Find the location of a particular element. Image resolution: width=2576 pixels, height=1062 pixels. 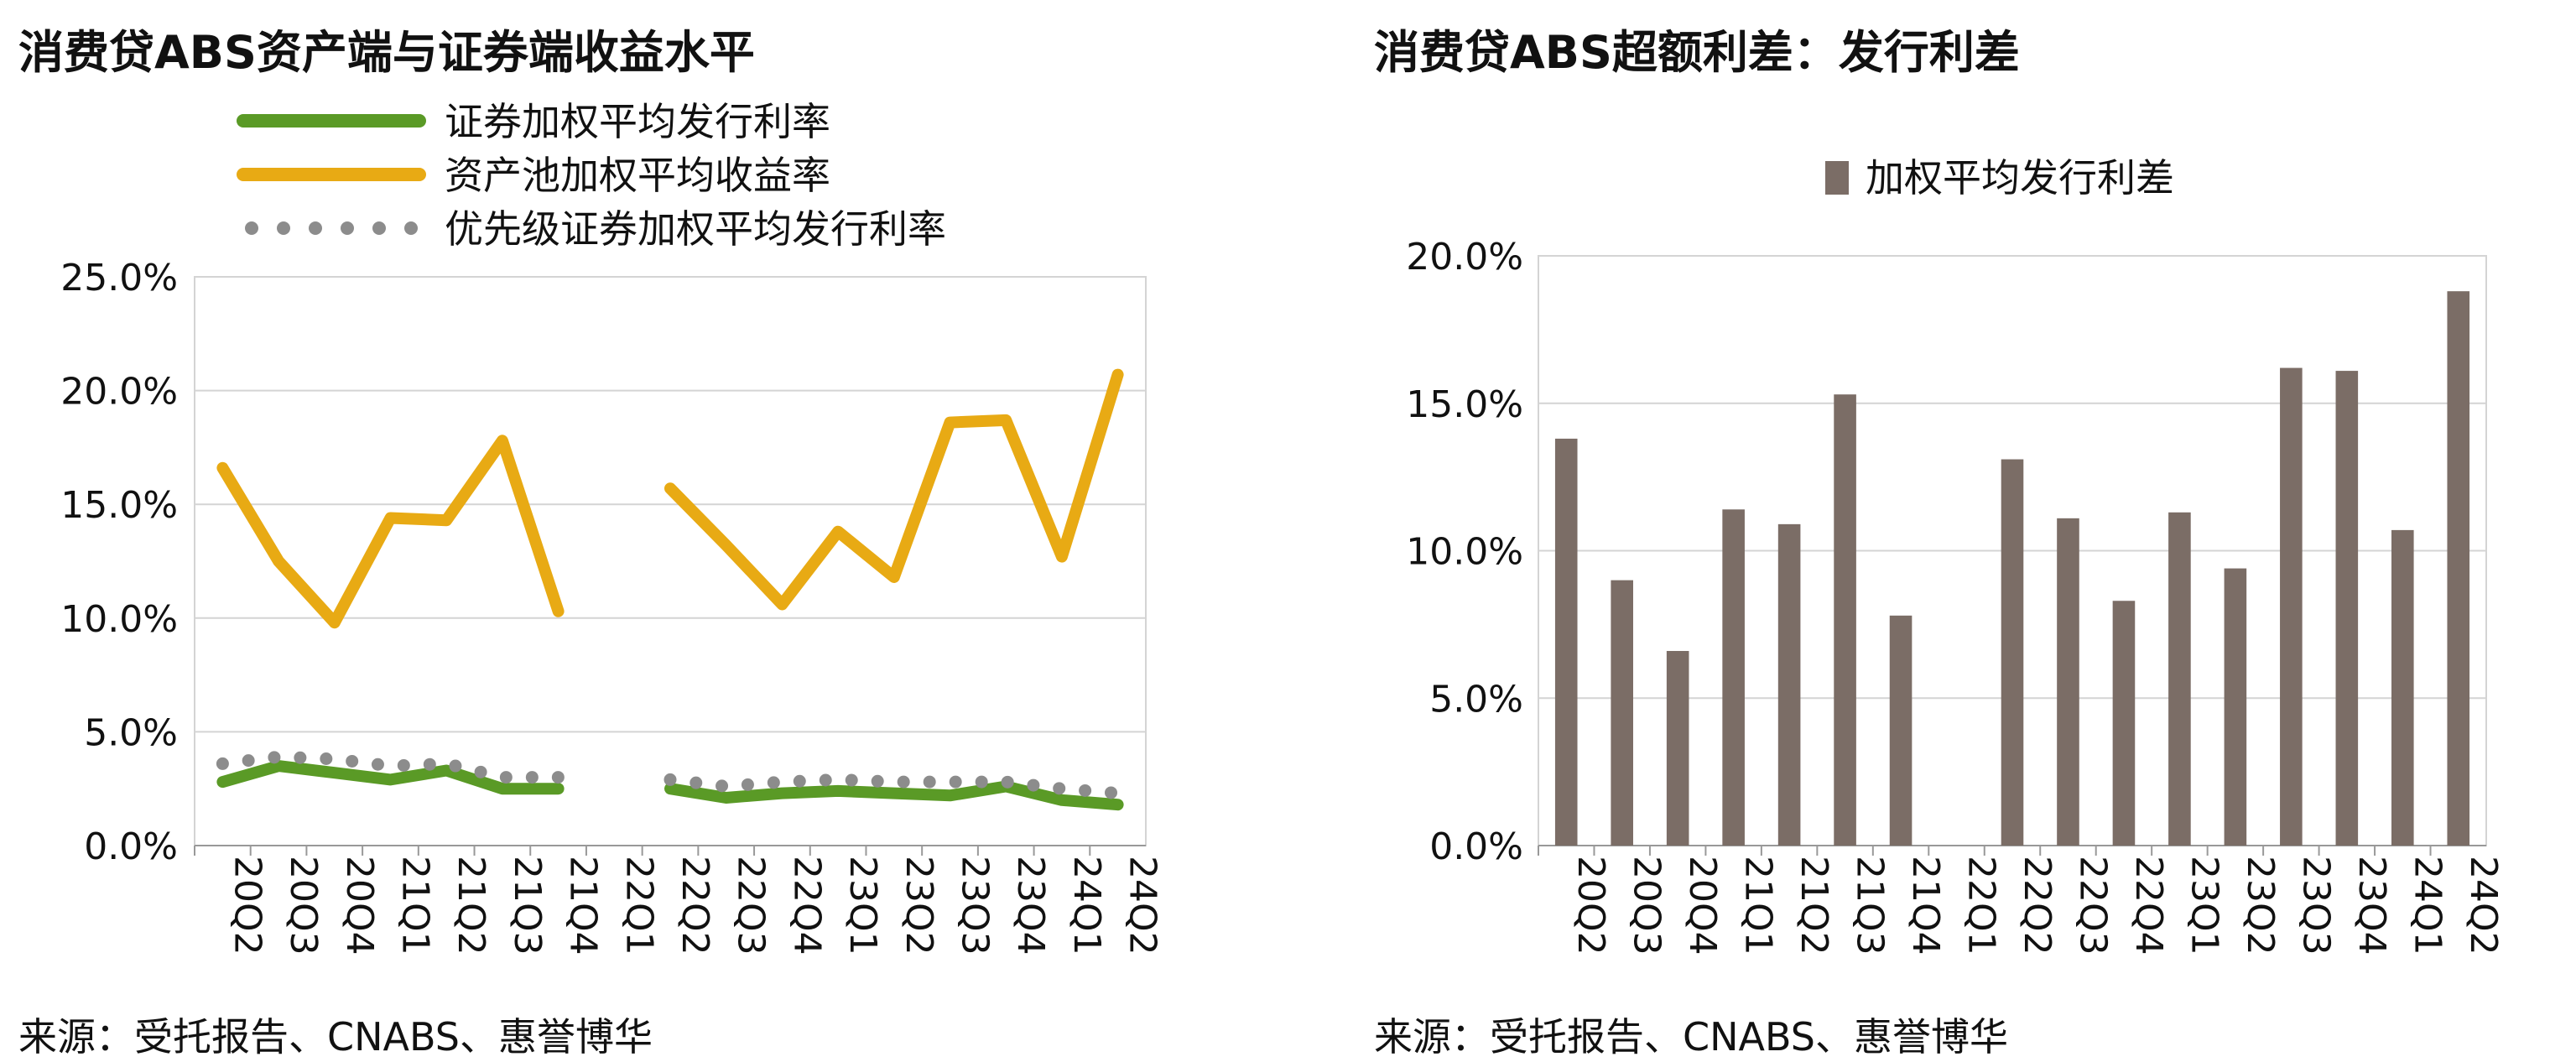

right-source-note: 来源：受托报告、CNABS、惠誉博华 is located at coordinates (1691, 1036).